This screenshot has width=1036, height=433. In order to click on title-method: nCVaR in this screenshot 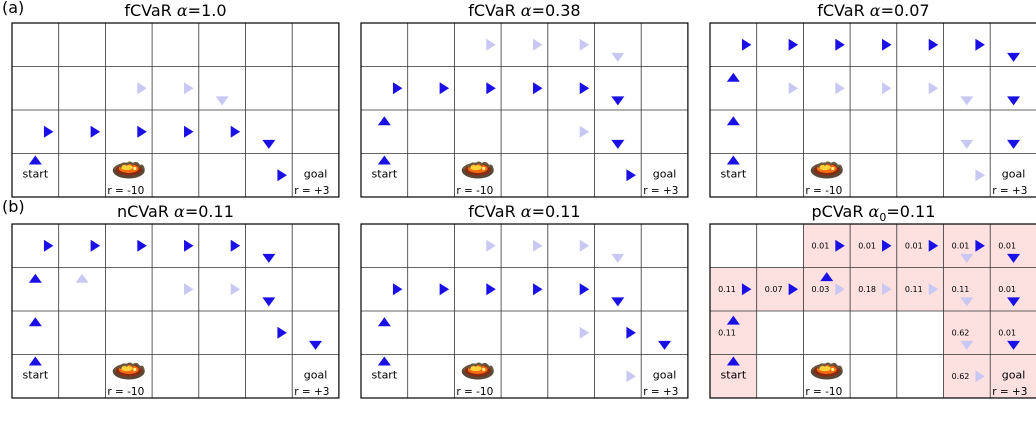, I will do `click(146, 211)`.